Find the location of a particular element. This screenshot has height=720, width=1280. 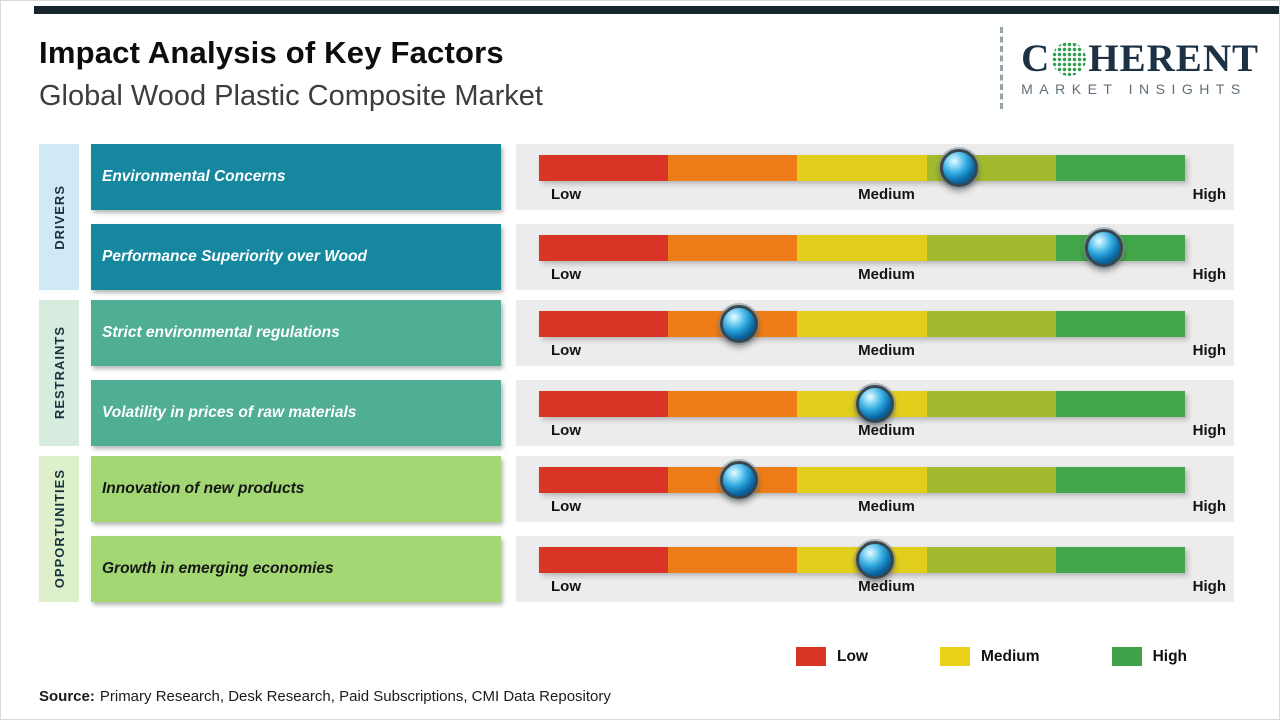

brand-logo: C HERENT MARKET INSIGHTS is located at coordinates (1129, 68).